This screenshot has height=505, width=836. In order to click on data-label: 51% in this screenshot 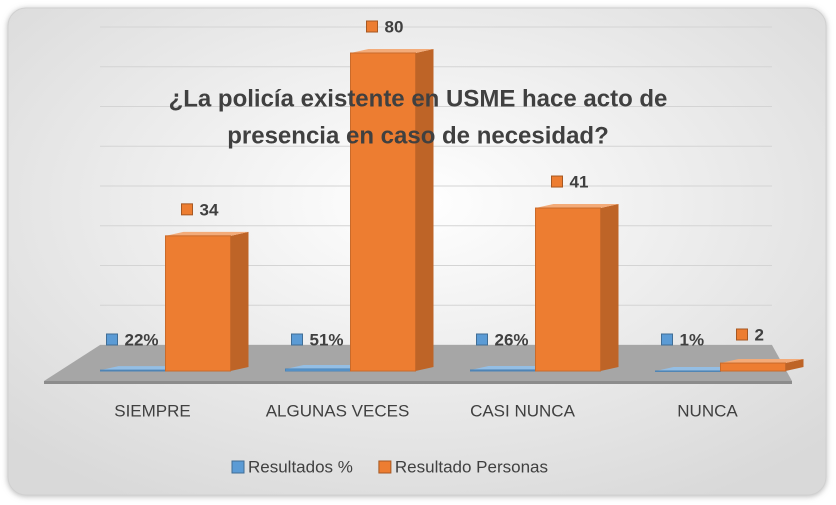, I will do `click(327, 339)`.